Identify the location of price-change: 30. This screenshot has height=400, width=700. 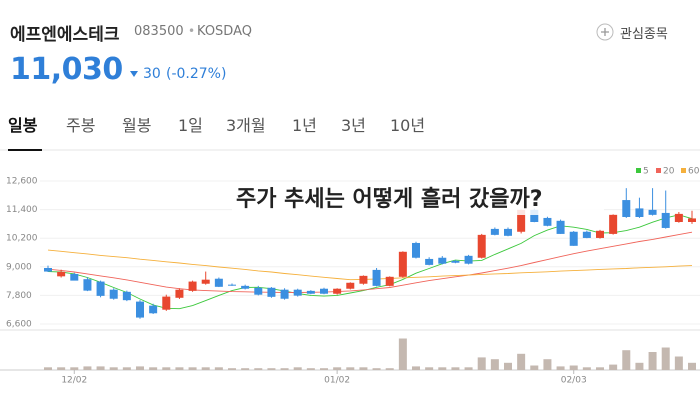
(152, 74).